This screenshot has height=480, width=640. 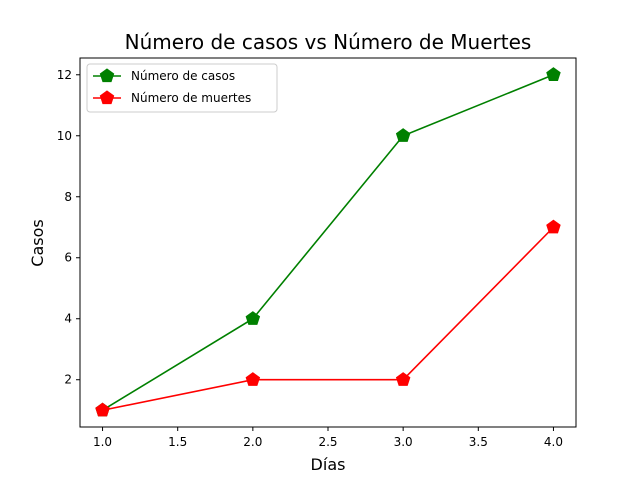 I want to click on legend: Número de casos Número de muertes, so click(x=182, y=88).